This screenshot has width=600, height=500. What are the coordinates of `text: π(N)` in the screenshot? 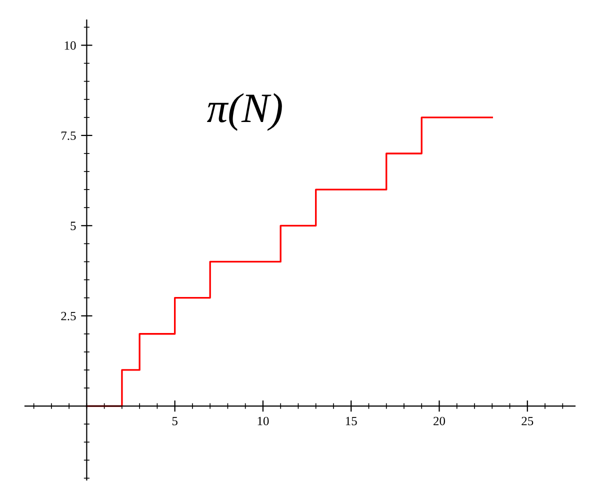 It's located at (244, 112).